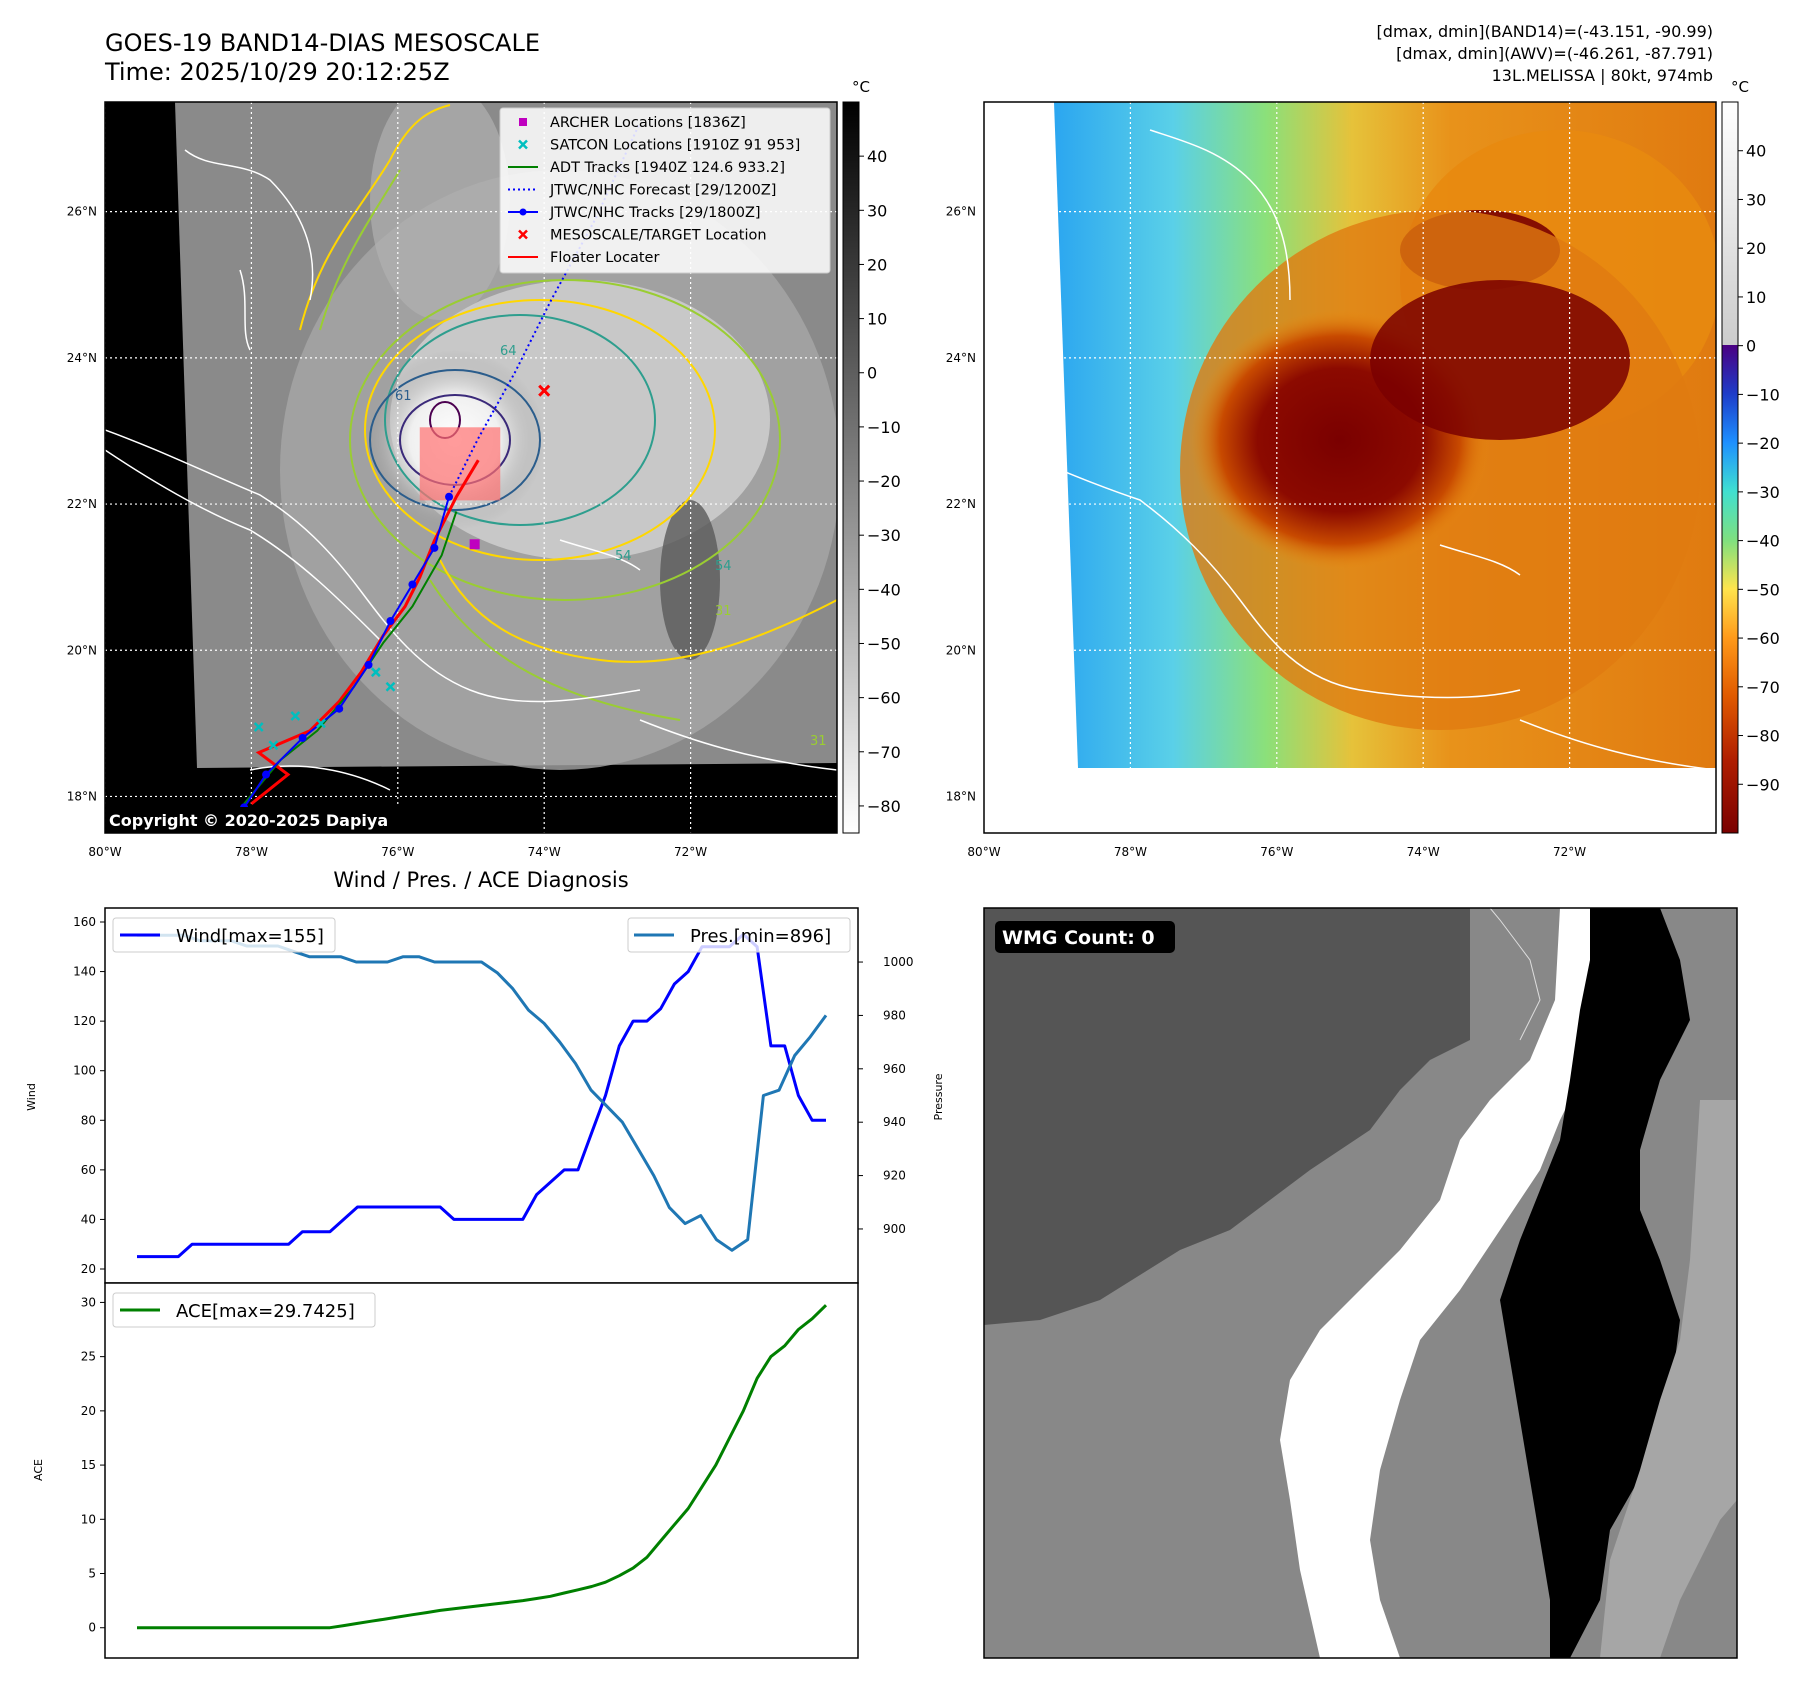 The height and width of the screenshot is (1694, 1797). Describe the element at coordinates (84, 1071) in the screenshot. I see `y-tick-label: 100` at that location.